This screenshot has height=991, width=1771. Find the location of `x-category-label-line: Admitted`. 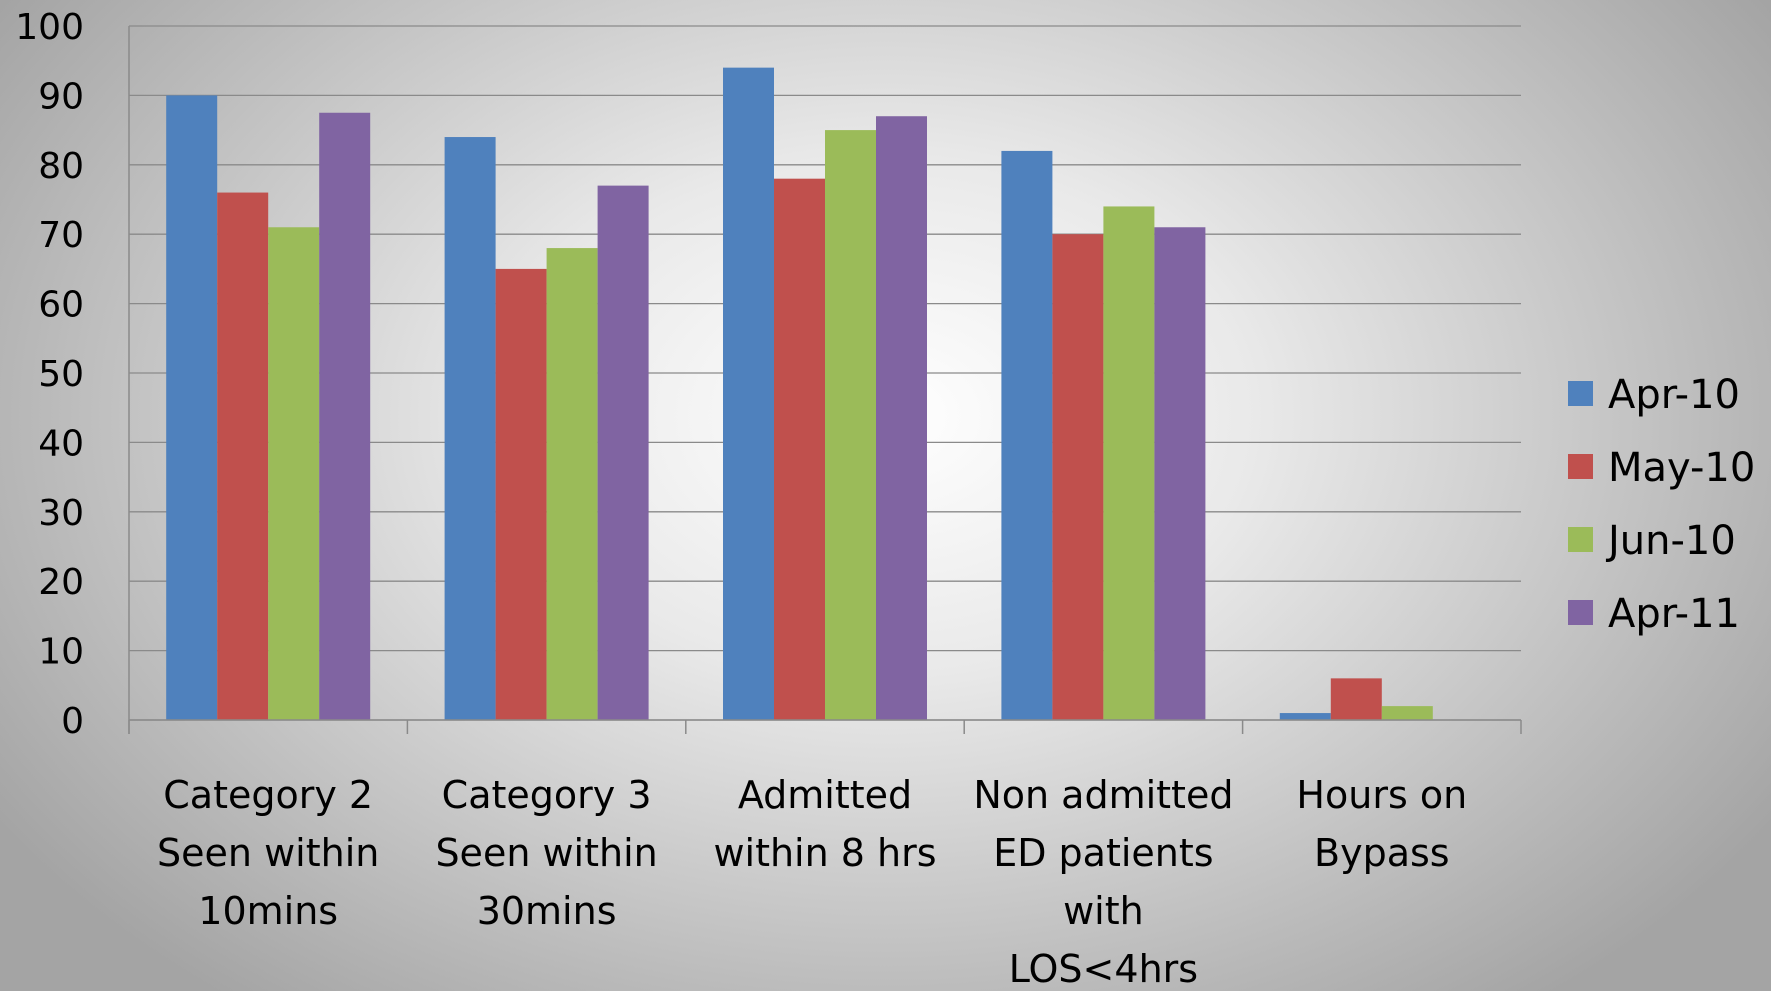

x-category-label-line: Admitted is located at coordinates (825, 795).